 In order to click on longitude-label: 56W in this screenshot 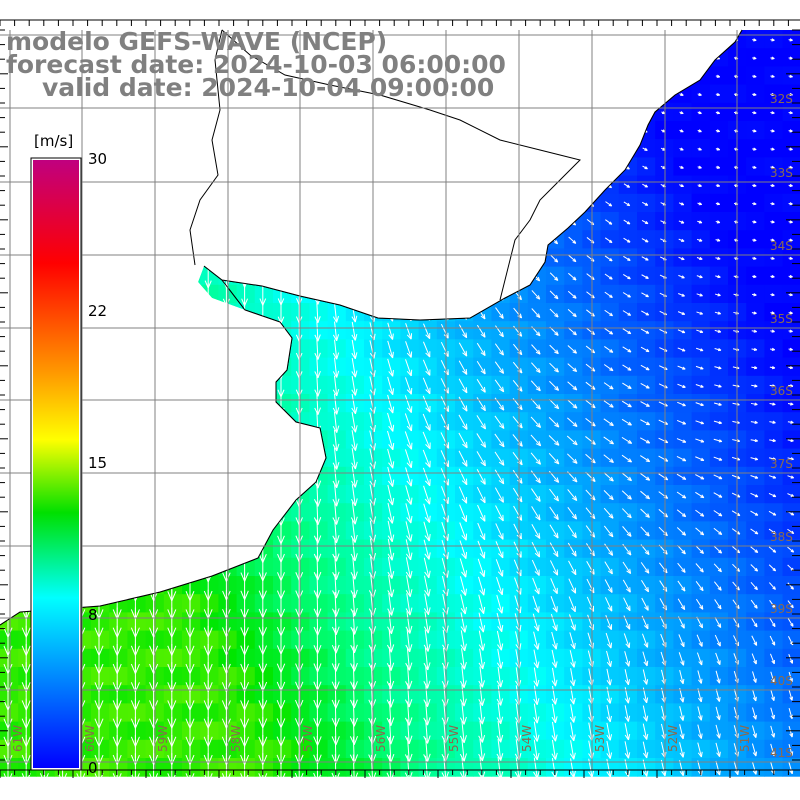, I will do `click(381, 738)`.